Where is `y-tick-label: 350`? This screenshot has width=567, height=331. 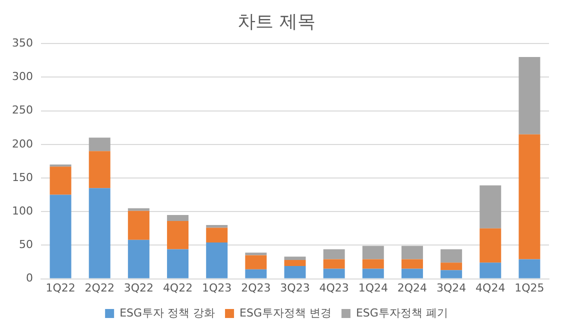 y-tick-label: 350 is located at coordinates (22, 43).